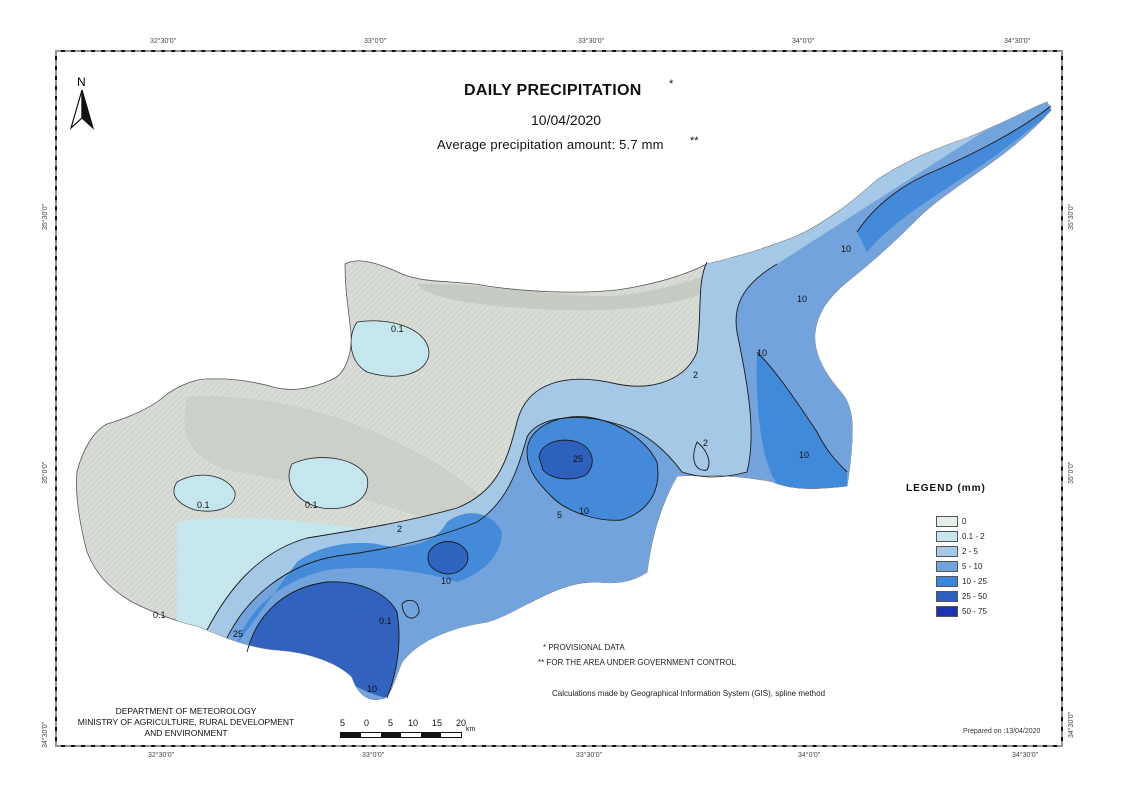  I want to click on contour-label-0-1-west: 0.1, so click(203, 505).